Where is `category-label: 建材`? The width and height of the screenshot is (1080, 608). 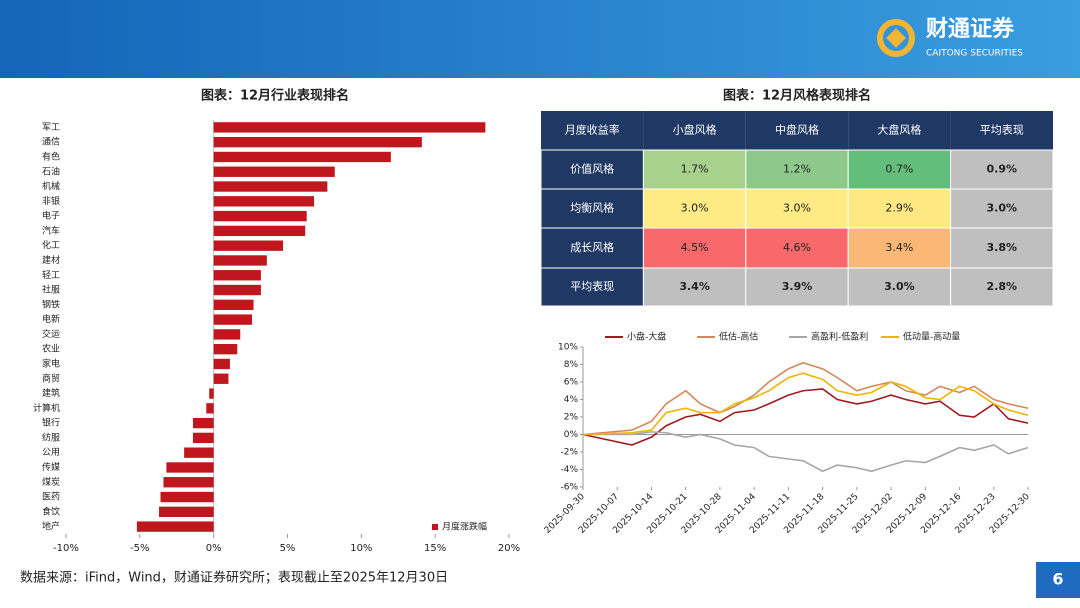
category-label: 建材 is located at coordinates (51, 260).